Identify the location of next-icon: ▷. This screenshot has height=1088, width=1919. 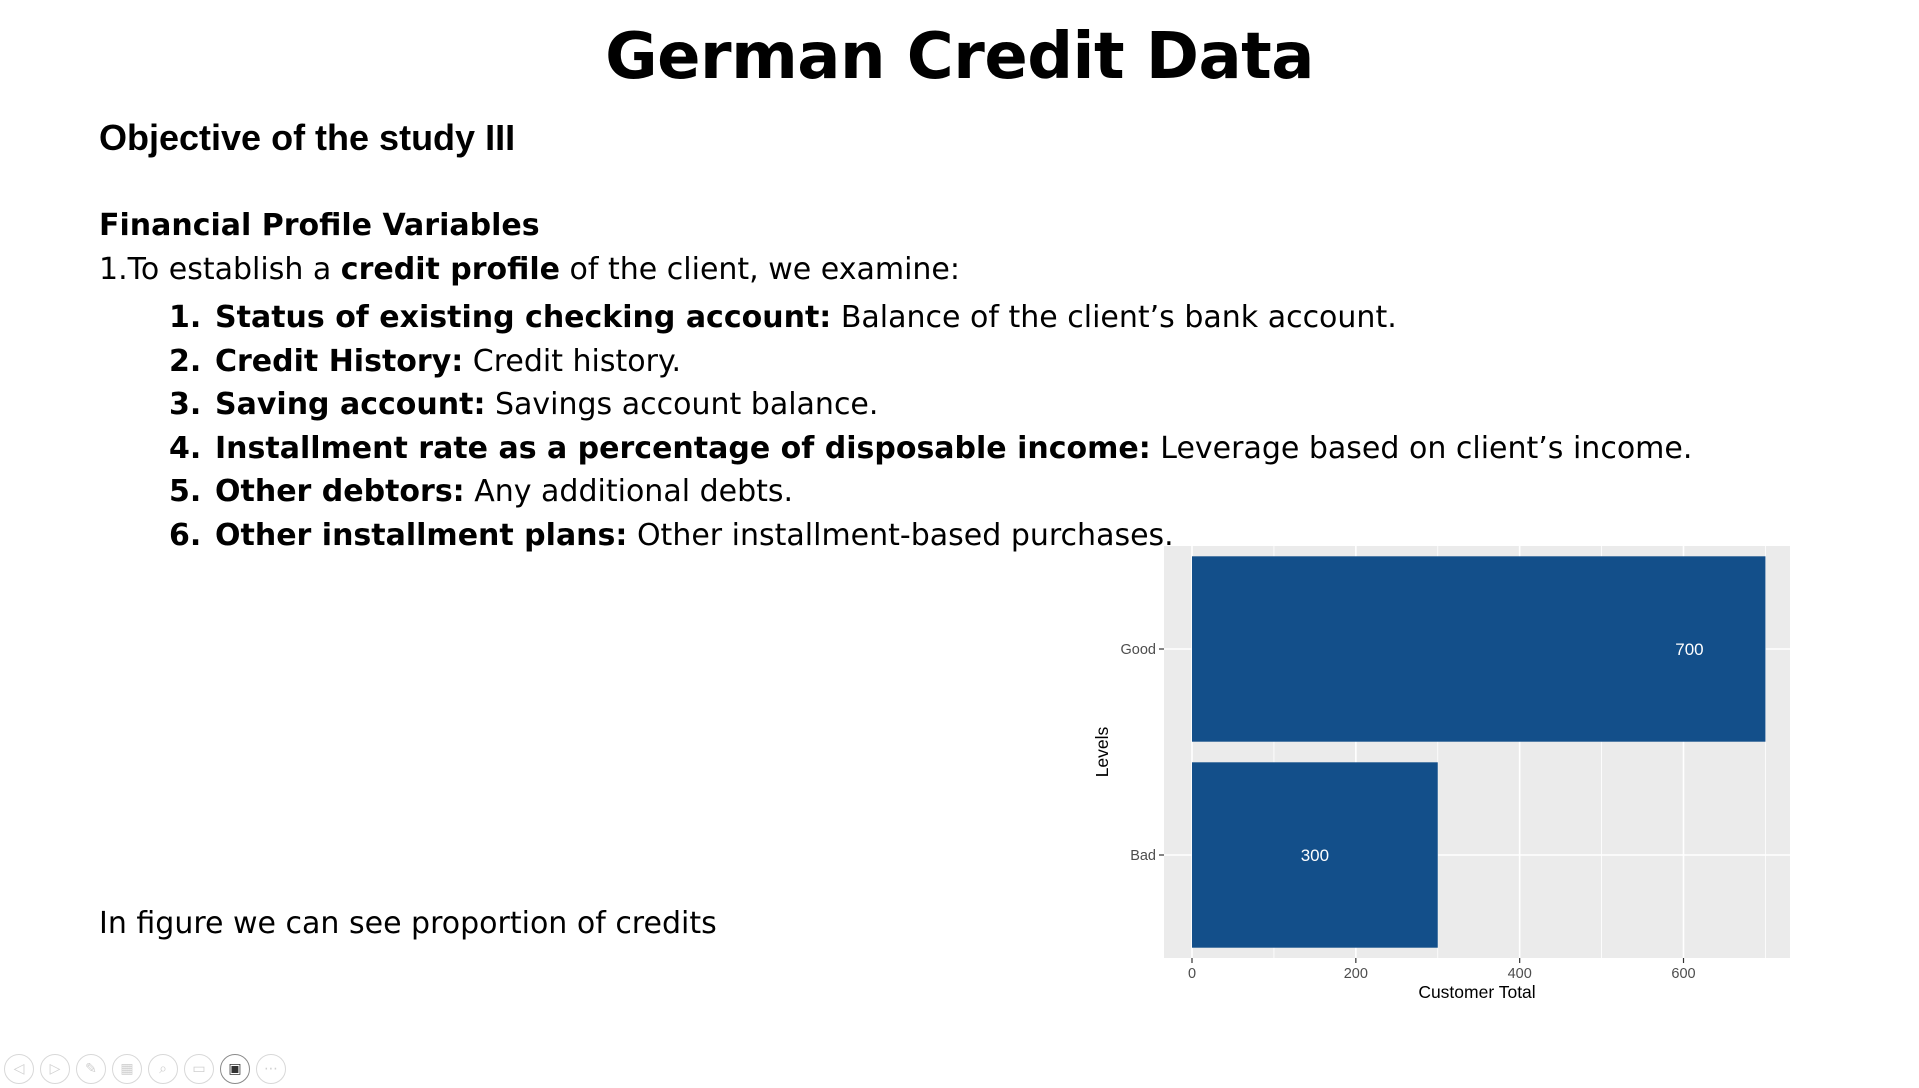
(55, 1069).